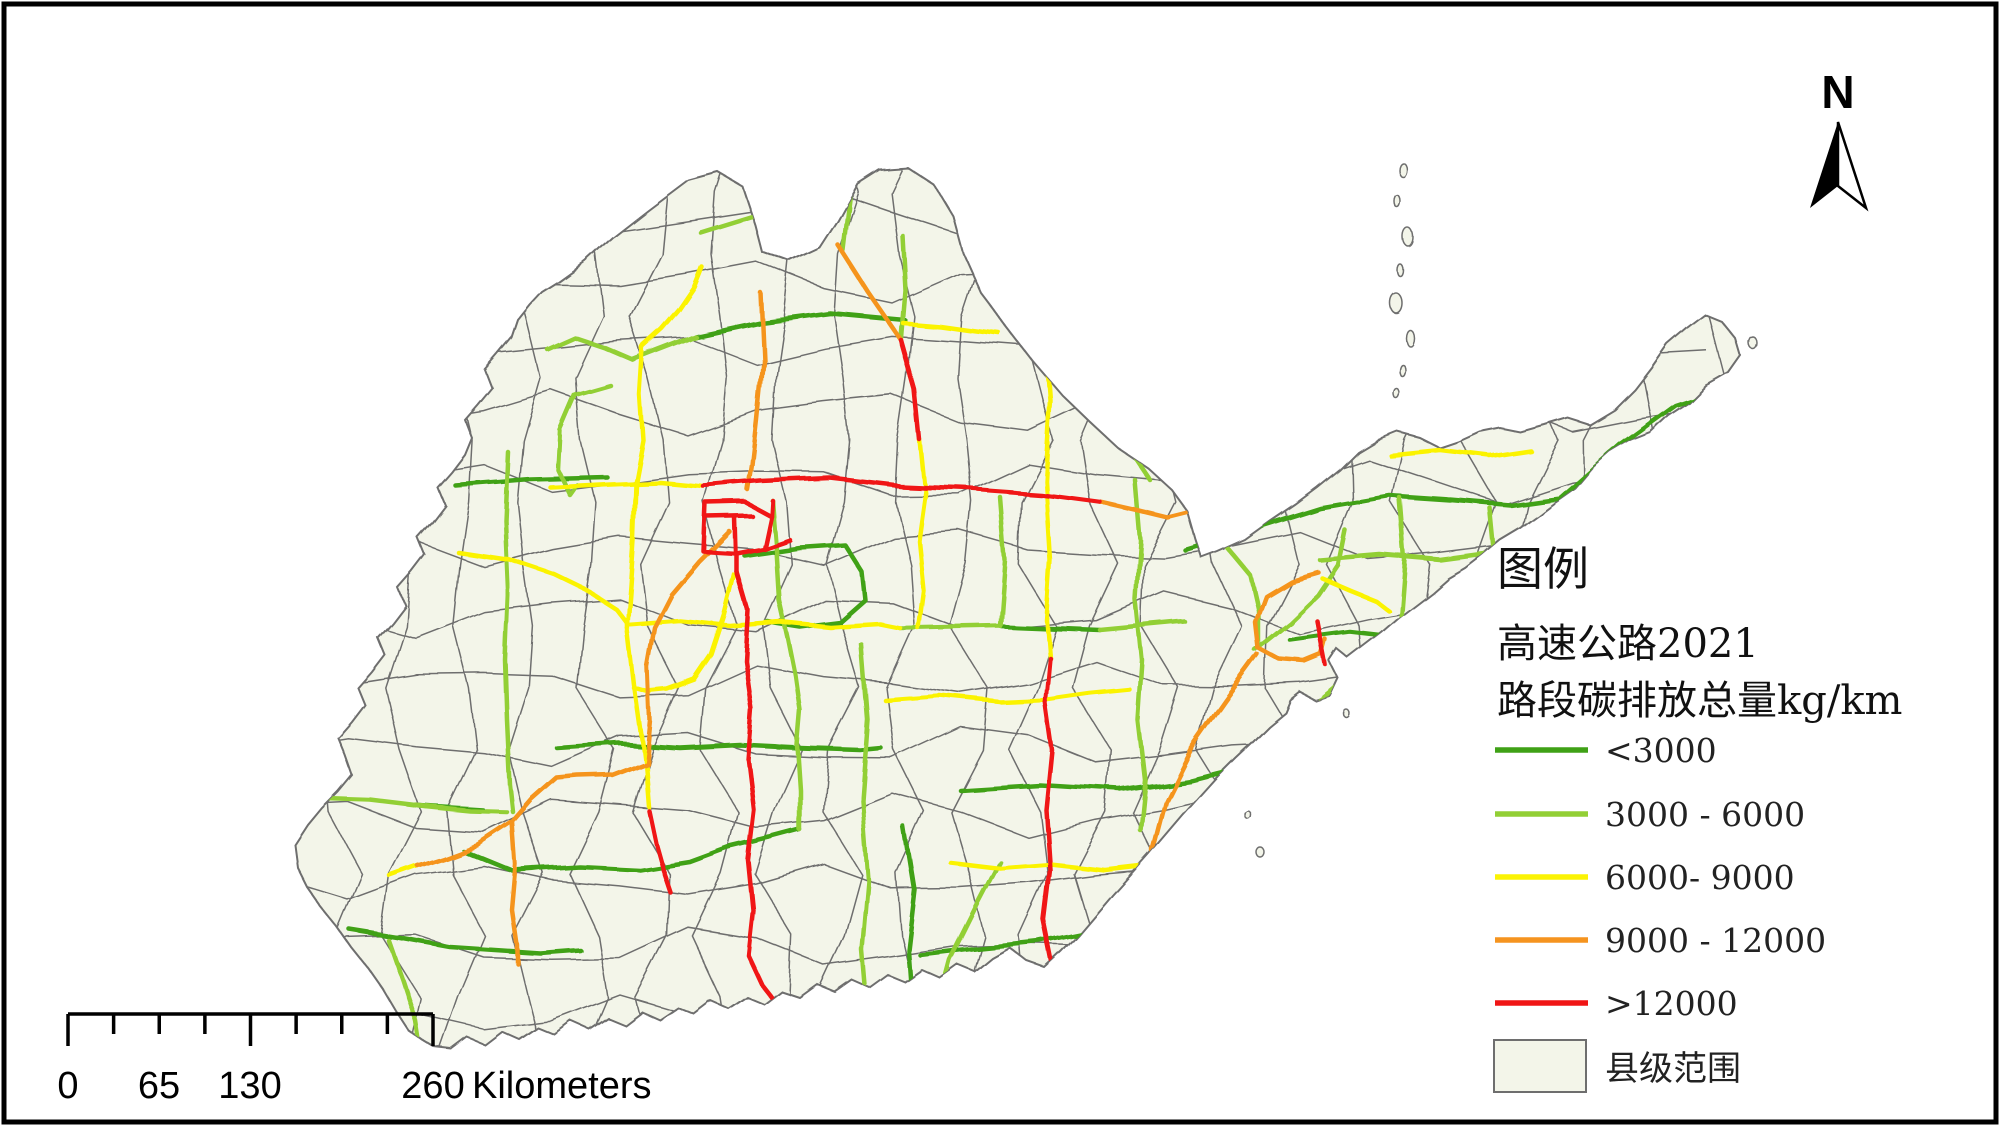 The height and width of the screenshot is (1126, 2000). I want to click on legend-label-6000-9000: 6000- 9000, so click(1700, 877).